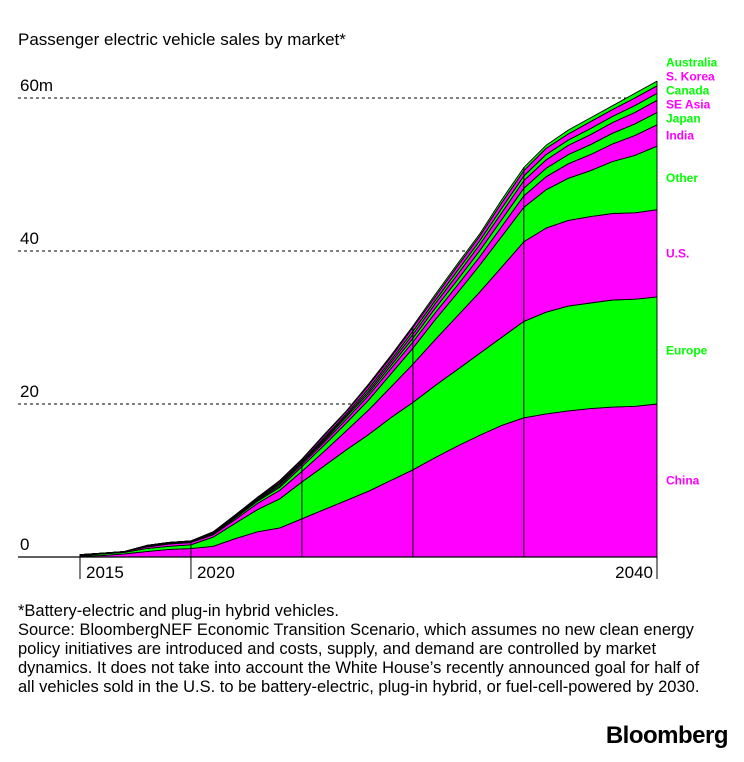 The height and width of the screenshot is (762, 744). Describe the element at coordinates (687, 350) in the screenshot. I see `legend-europe: Europe` at that location.